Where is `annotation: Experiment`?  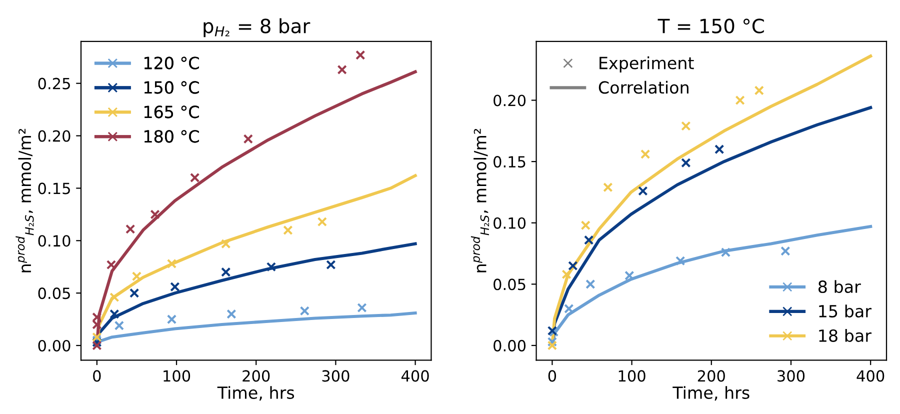 annotation: Experiment is located at coordinates (647, 64).